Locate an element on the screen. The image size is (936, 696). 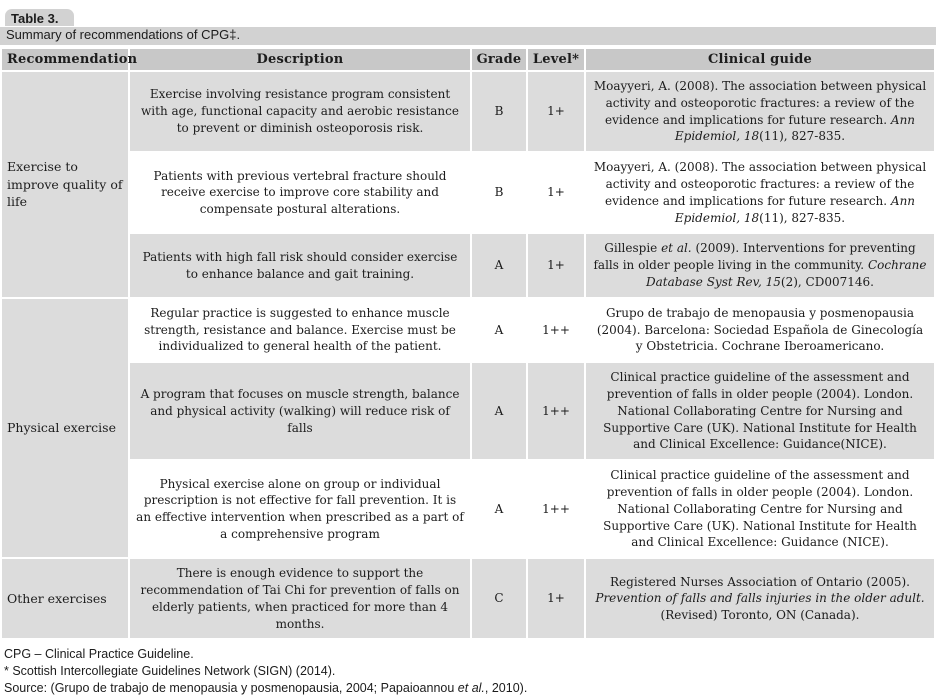
grade-cell: C is located at coordinates (499, 599).